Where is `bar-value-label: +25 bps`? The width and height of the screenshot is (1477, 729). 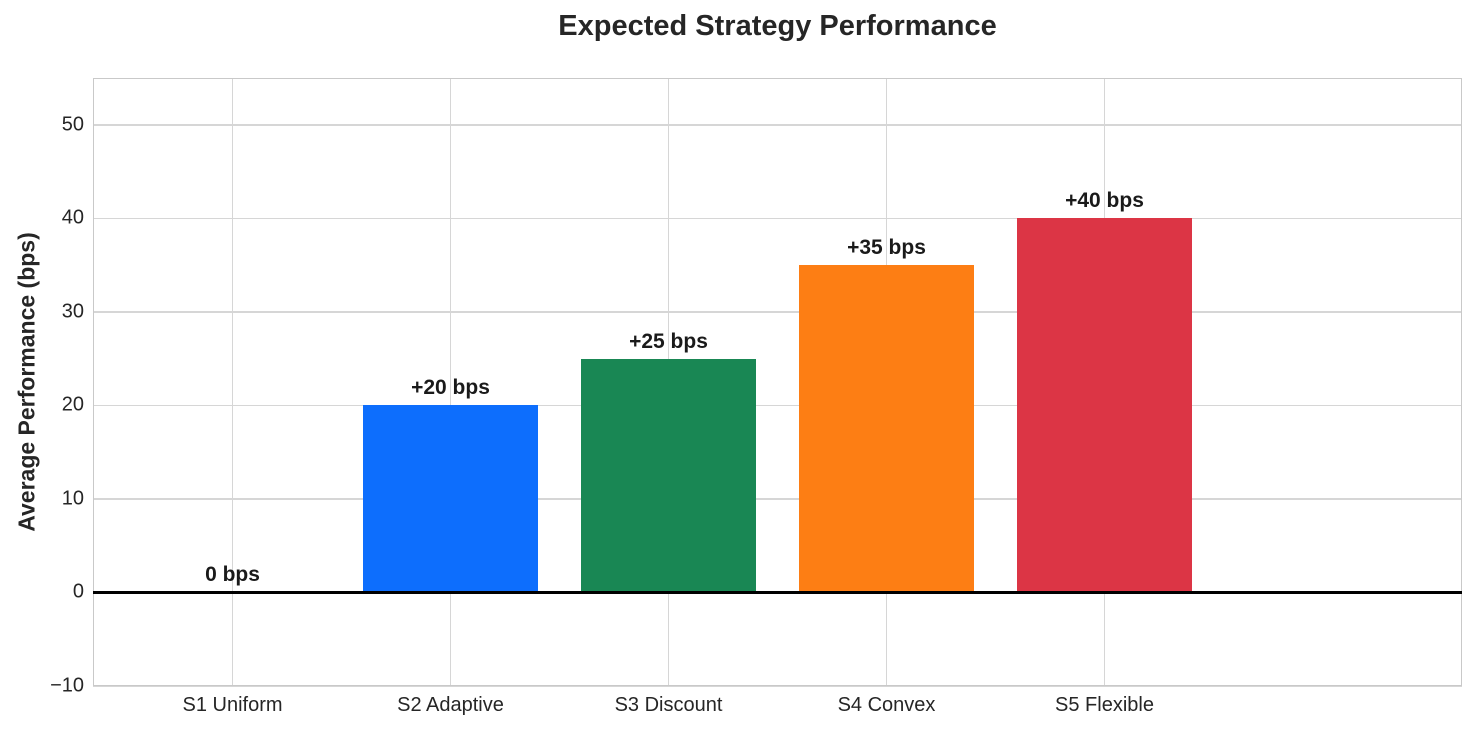
bar-value-label: +25 bps is located at coordinates (668, 341).